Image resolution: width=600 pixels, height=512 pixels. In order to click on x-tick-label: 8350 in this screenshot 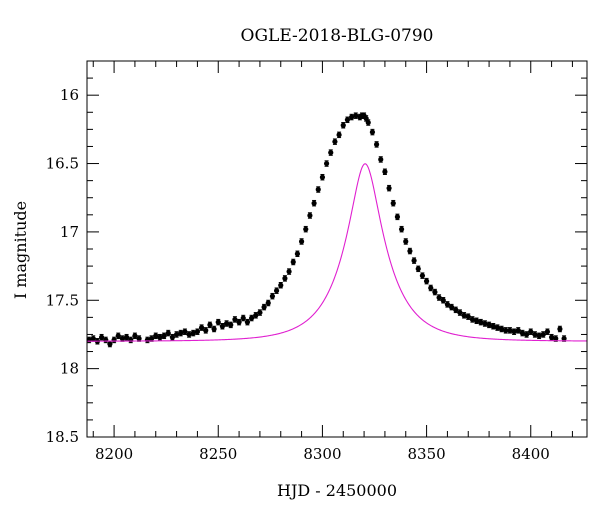, I will do `click(426, 454)`.